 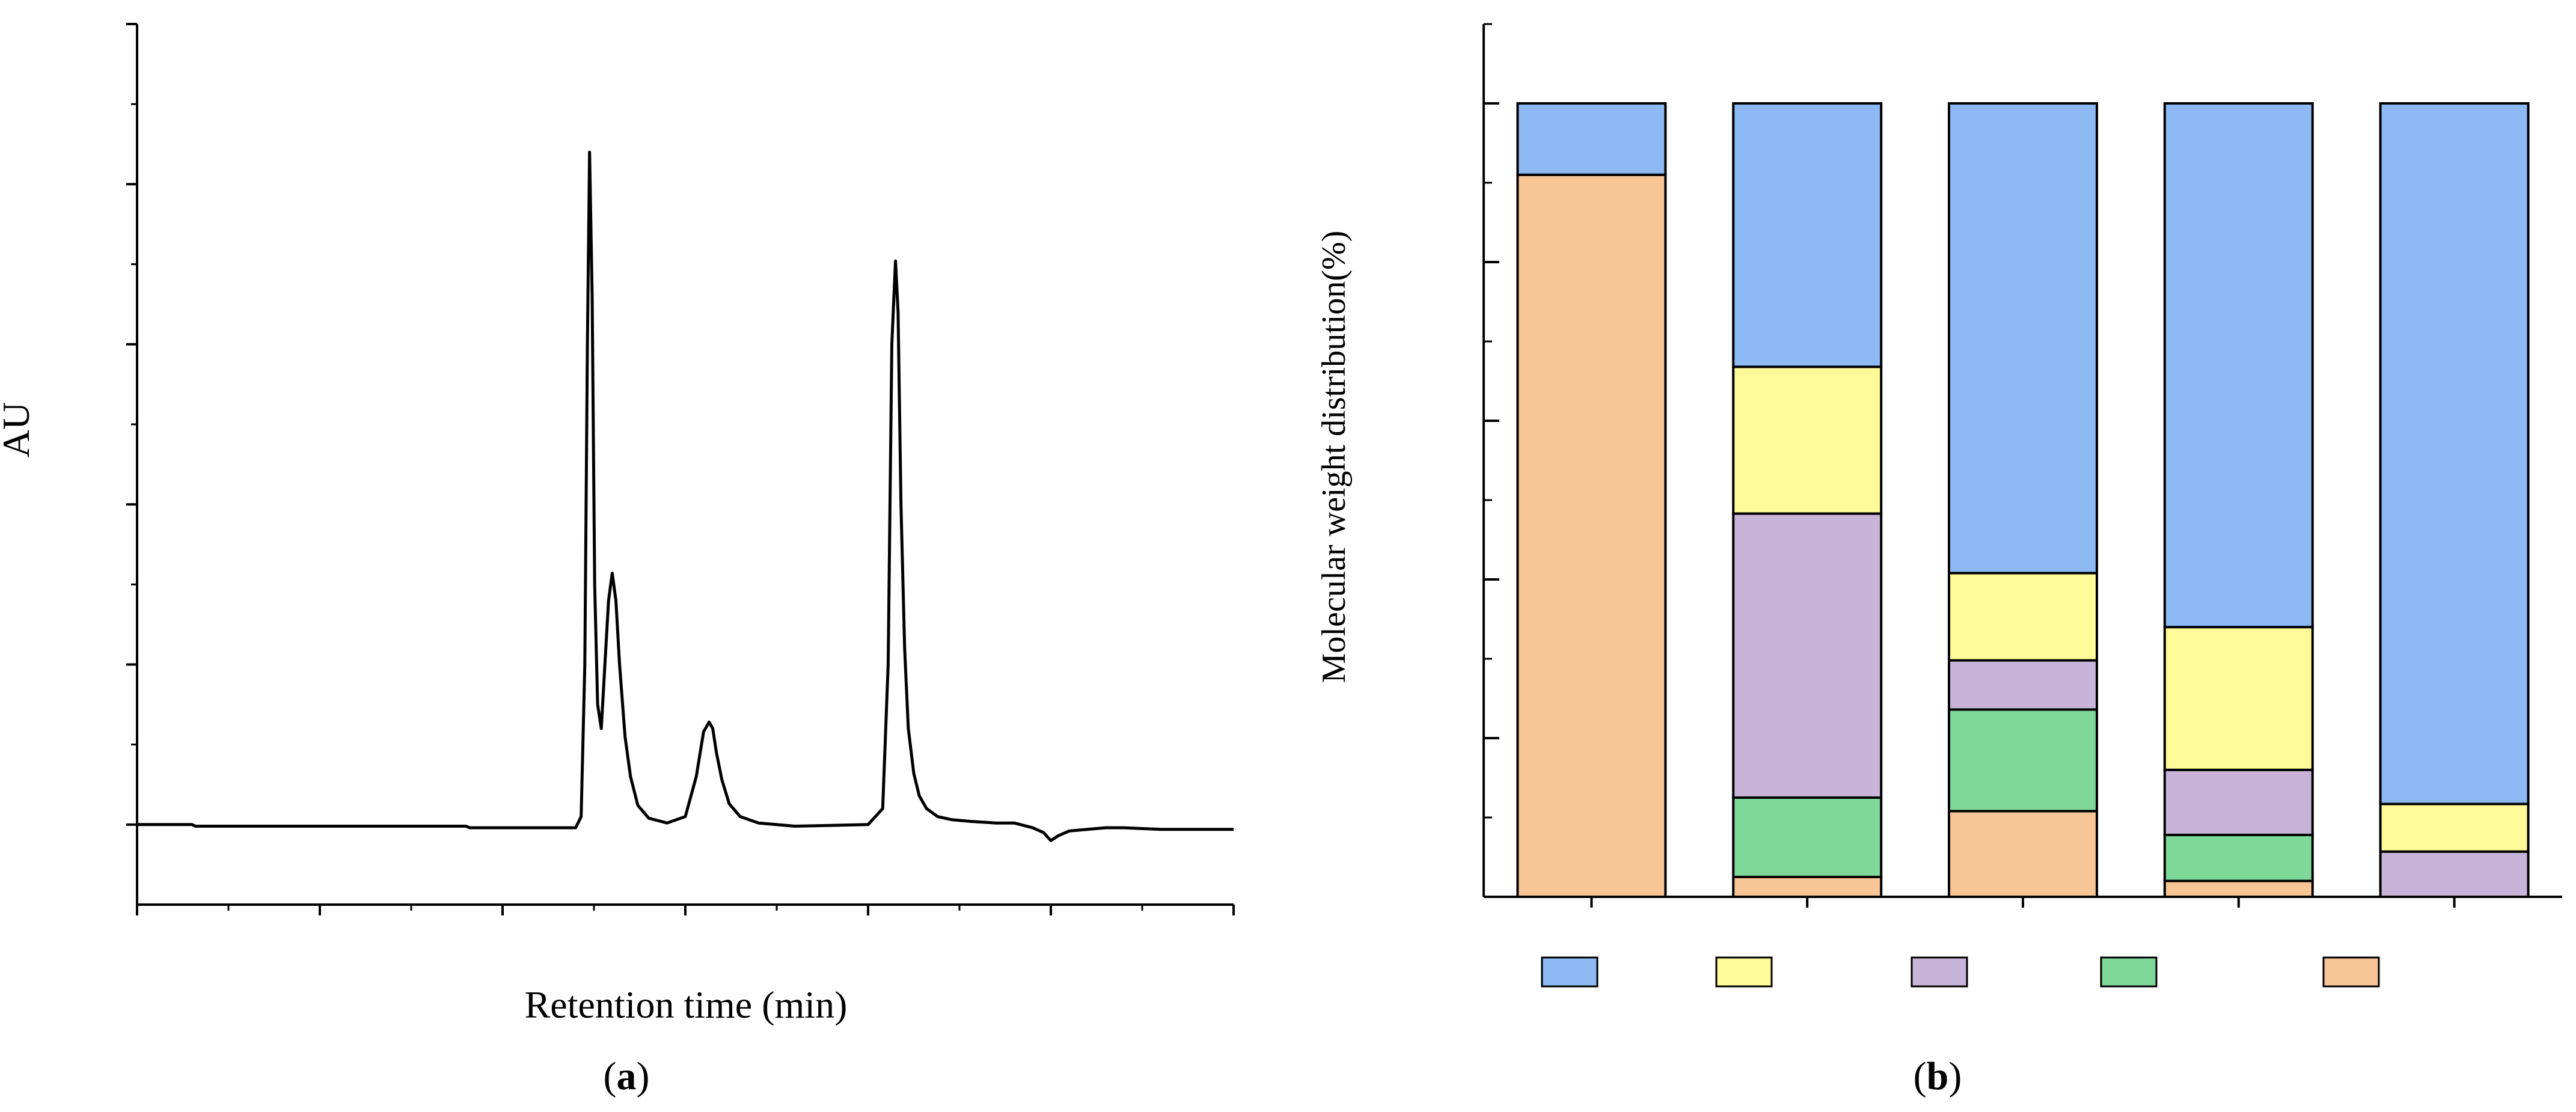 I want to click on panel-b-letter: b, so click(x=1938, y=1076).